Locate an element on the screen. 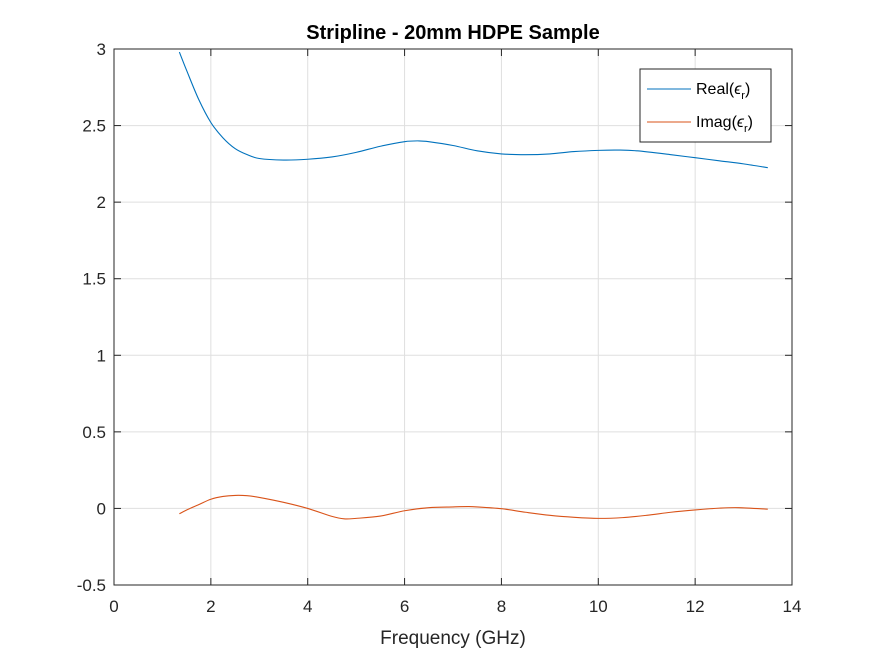 This screenshot has width=875, height=656. y-tick-label: -0.5 is located at coordinates (91, 585).